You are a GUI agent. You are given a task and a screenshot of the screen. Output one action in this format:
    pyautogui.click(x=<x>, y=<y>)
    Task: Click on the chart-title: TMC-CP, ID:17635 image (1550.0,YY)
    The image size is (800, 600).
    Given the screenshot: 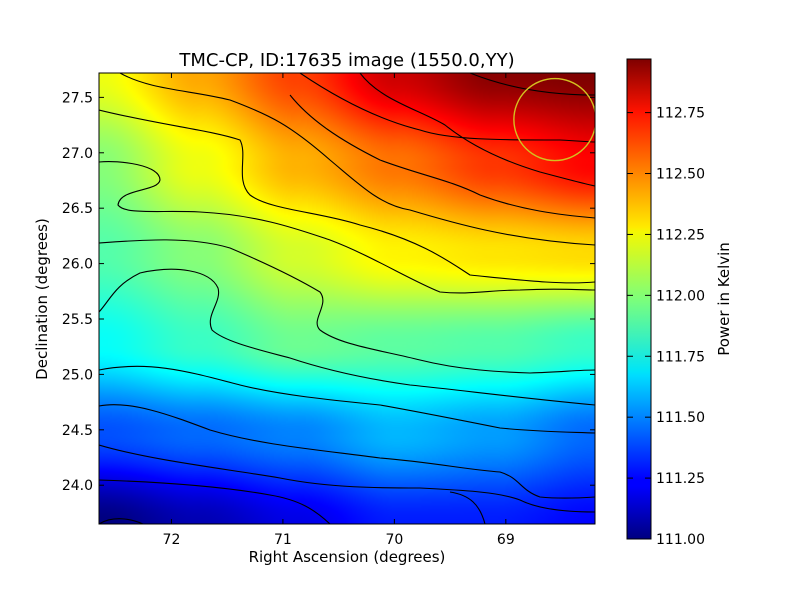 What is the action you would take?
    pyautogui.click(x=346, y=60)
    